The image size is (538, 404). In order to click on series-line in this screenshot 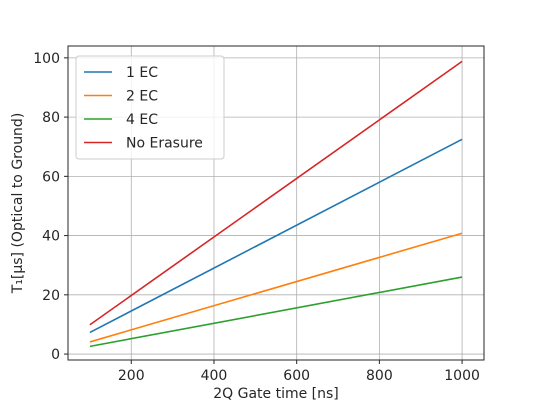, I will do `click(276, 312)`.